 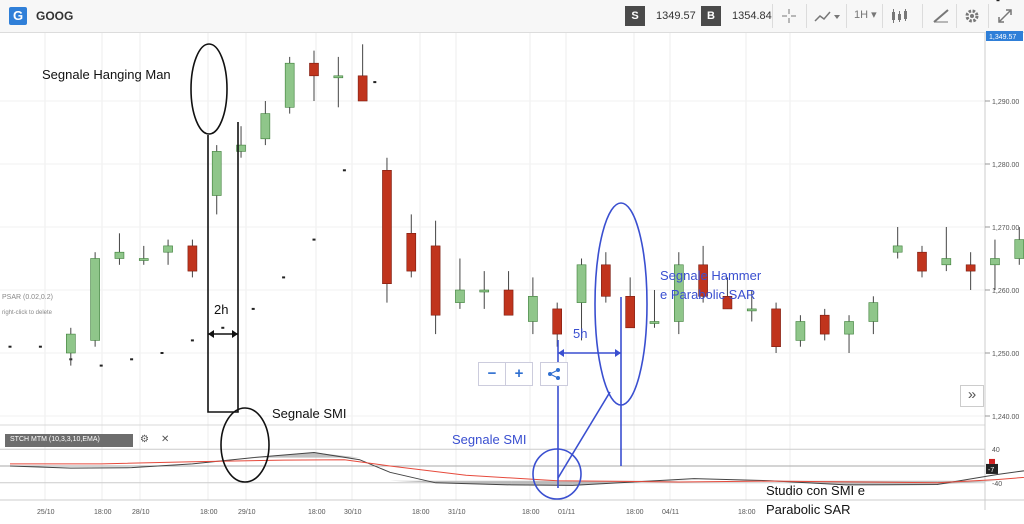 I want to click on brand-logo: G, so click(x=18, y=16).